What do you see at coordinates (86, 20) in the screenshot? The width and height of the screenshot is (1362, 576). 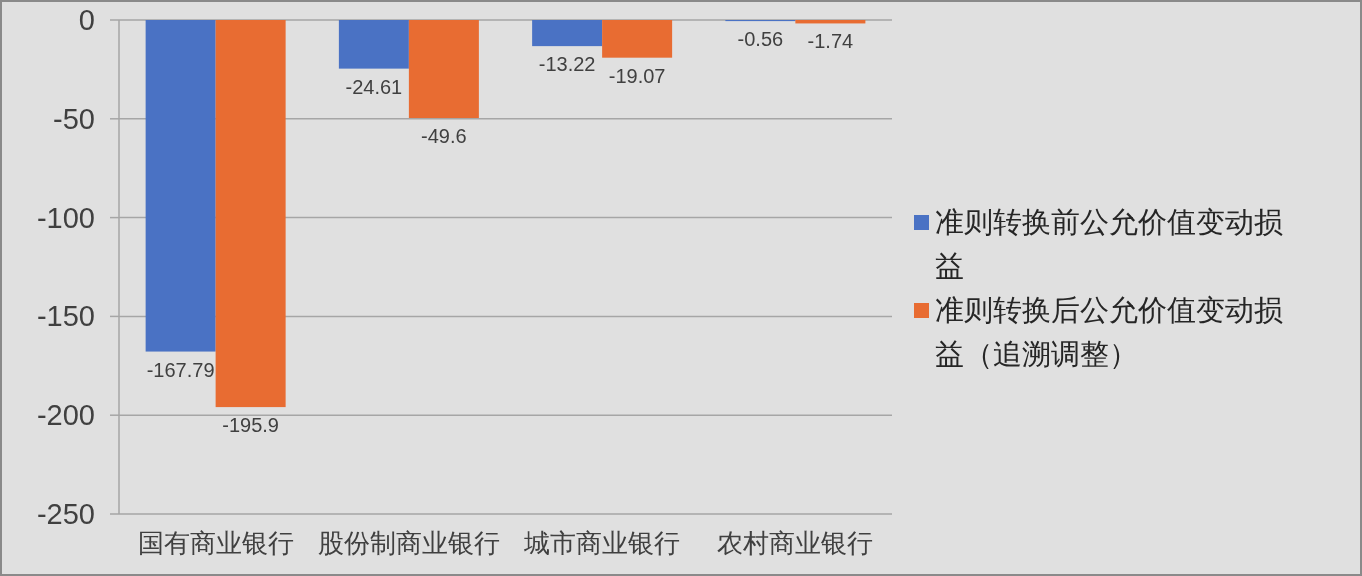 I see `y-tick-label: 0` at bounding box center [86, 20].